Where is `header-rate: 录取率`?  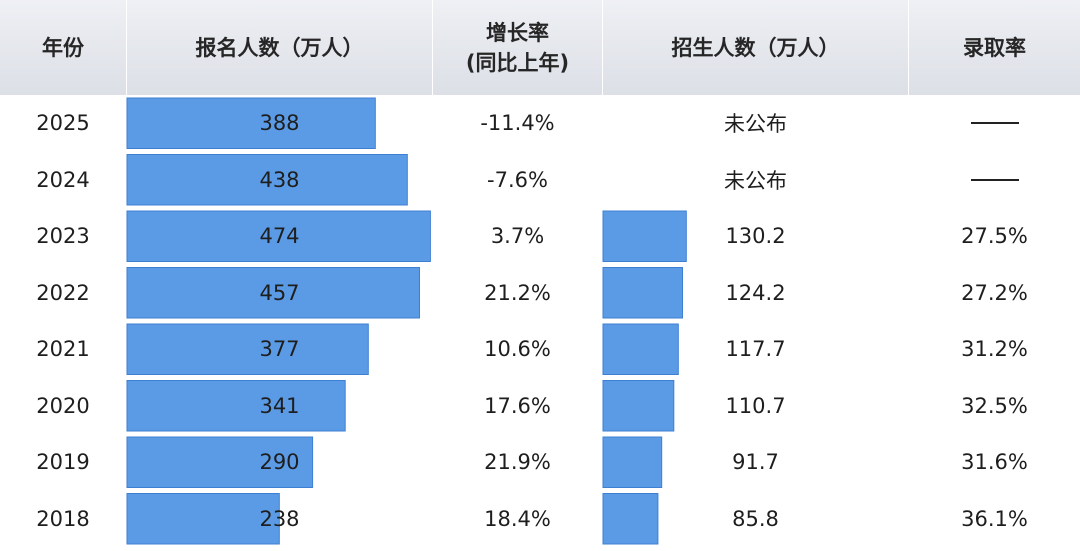
header-rate: 录取率 is located at coordinates (994, 47).